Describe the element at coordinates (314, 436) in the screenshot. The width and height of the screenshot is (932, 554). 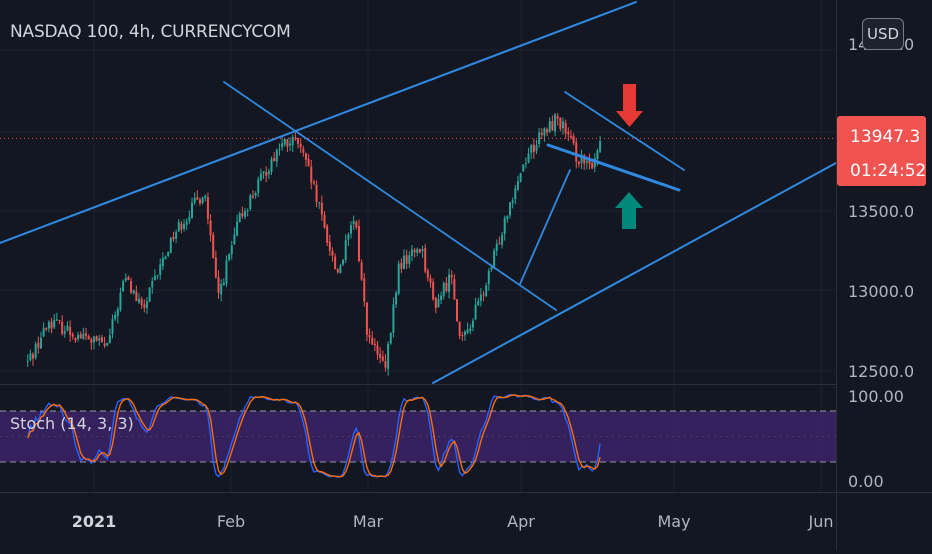
I see `stoch-d-line` at that location.